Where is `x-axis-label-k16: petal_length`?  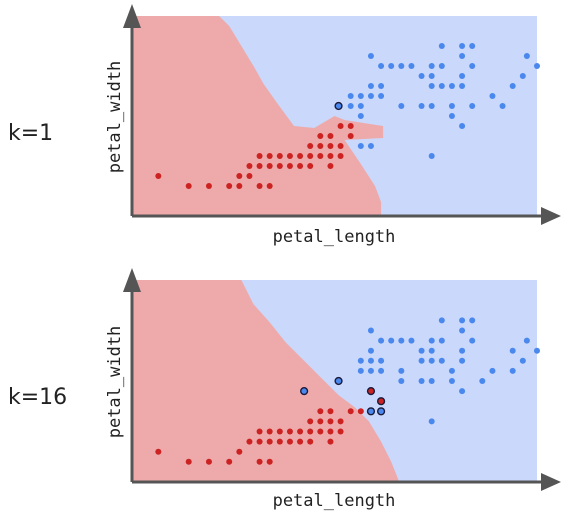 x-axis-label-k16: petal_length is located at coordinates (334, 501).